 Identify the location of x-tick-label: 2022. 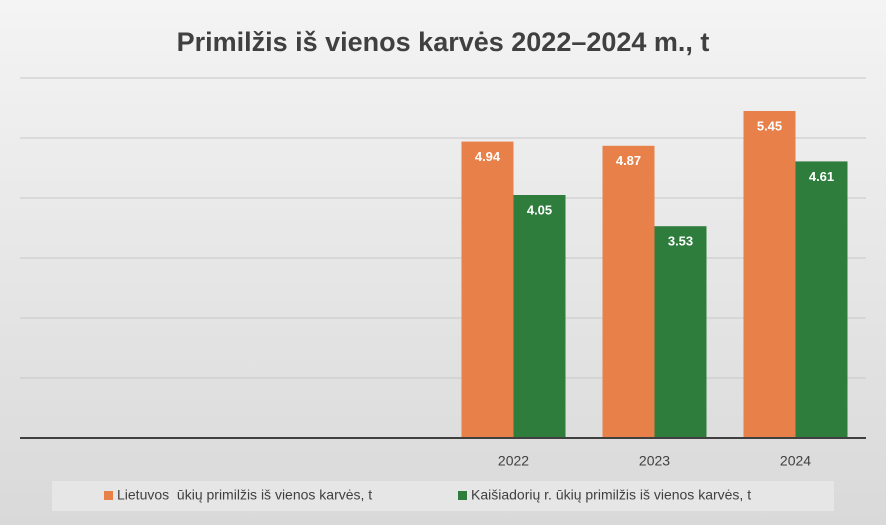
(513, 461).